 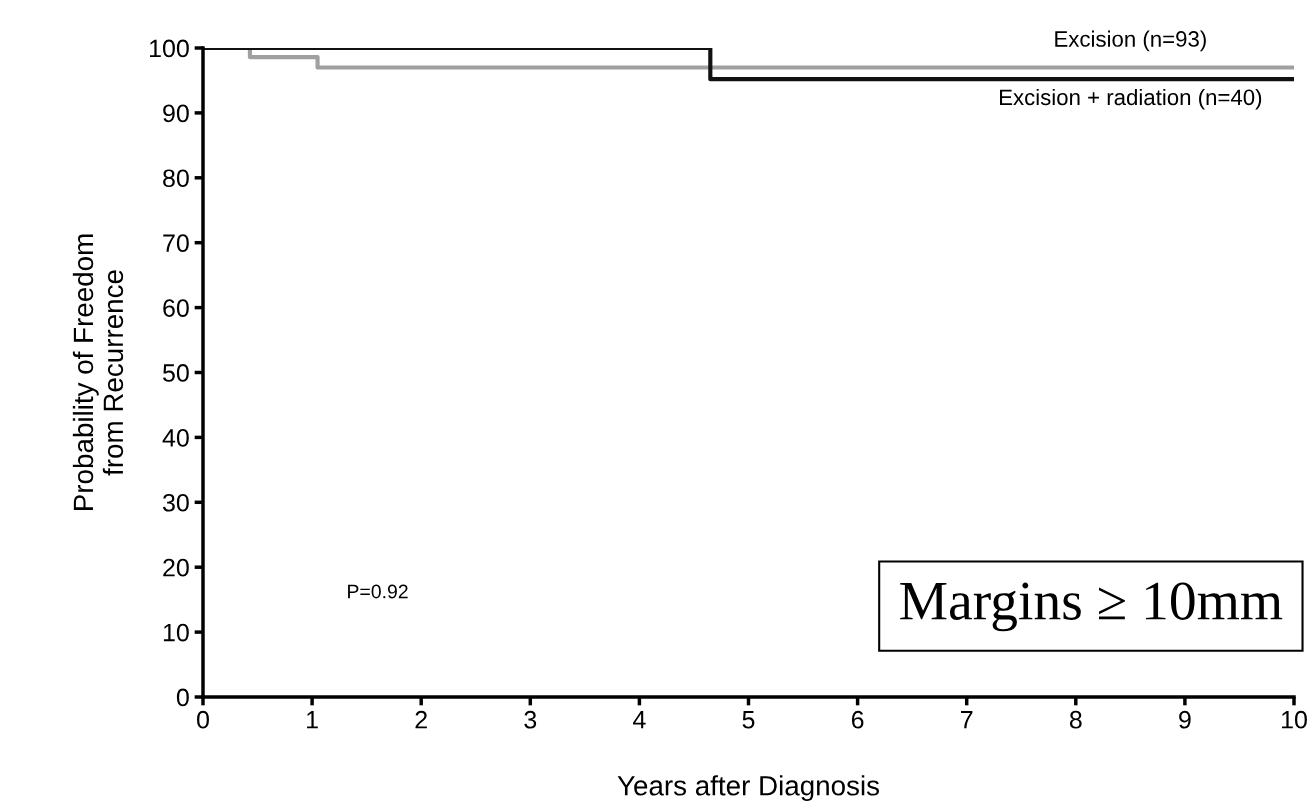 I want to click on x-tick-label: 9, so click(x=1185, y=719).